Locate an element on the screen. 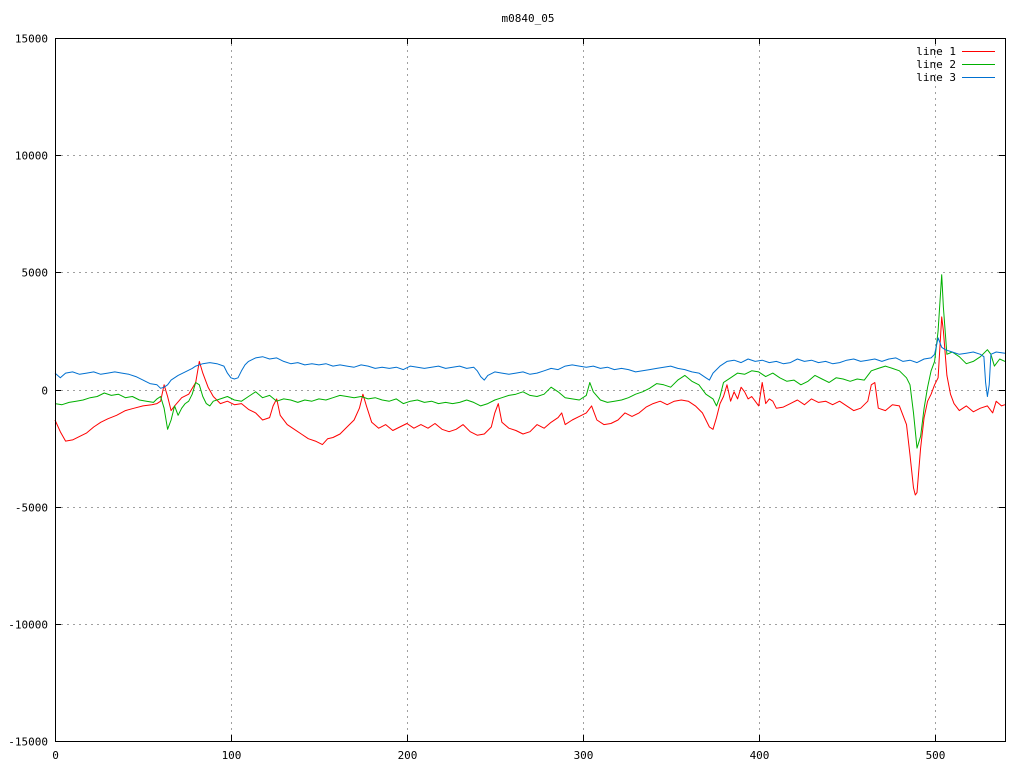 Image resolution: width=1024 pixels, height=768 pixels. y-tick-labels: -15000 -10000 -5000 0 5000 10000 15000 is located at coordinates (28, 391).